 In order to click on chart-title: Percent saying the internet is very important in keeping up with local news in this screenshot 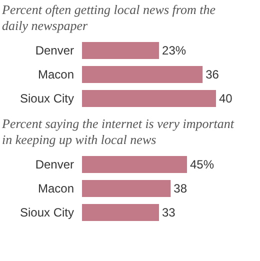, I will do `click(118, 132)`.